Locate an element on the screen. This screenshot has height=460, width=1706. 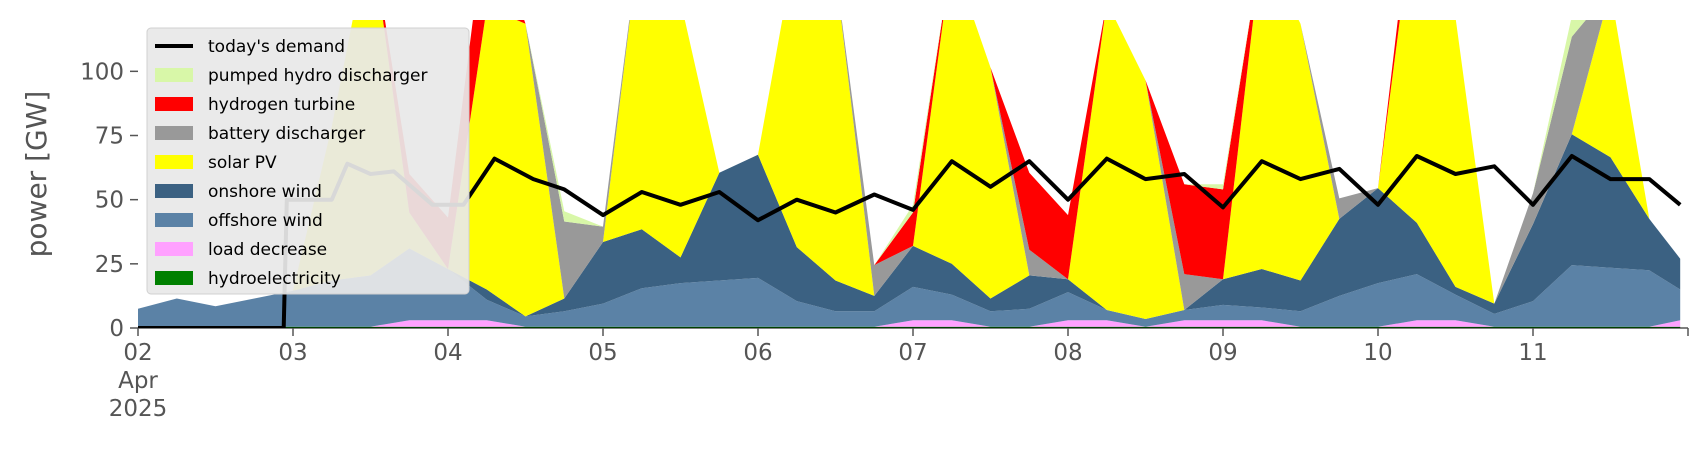
legend-label-load-decrease: load decrease is located at coordinates (267, 250).